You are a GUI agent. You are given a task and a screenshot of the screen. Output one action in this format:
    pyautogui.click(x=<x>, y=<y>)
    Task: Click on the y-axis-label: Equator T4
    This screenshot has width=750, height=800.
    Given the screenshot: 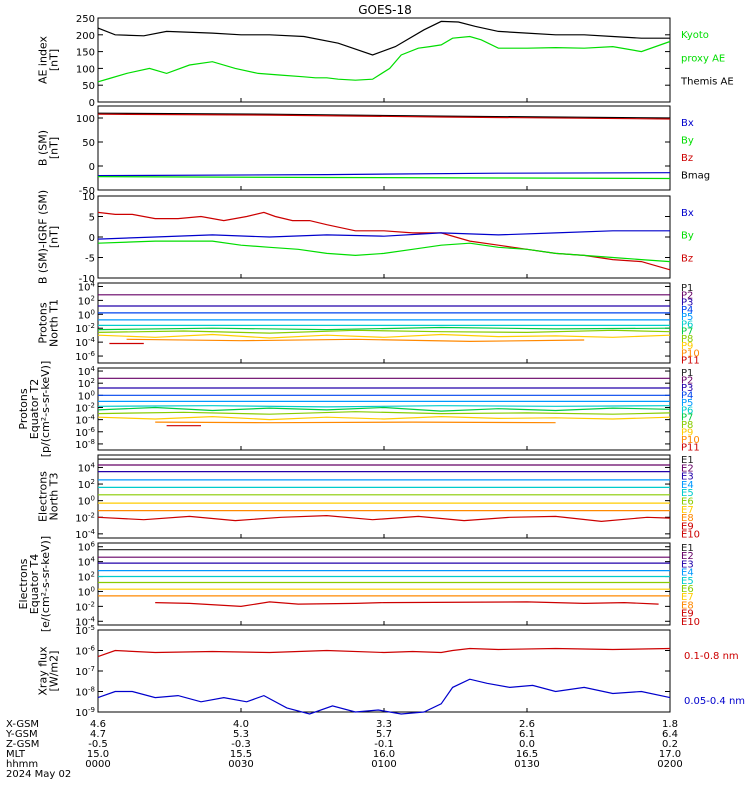 What is the action you would take?
    pyautogui.click(x=34, y=584)
    